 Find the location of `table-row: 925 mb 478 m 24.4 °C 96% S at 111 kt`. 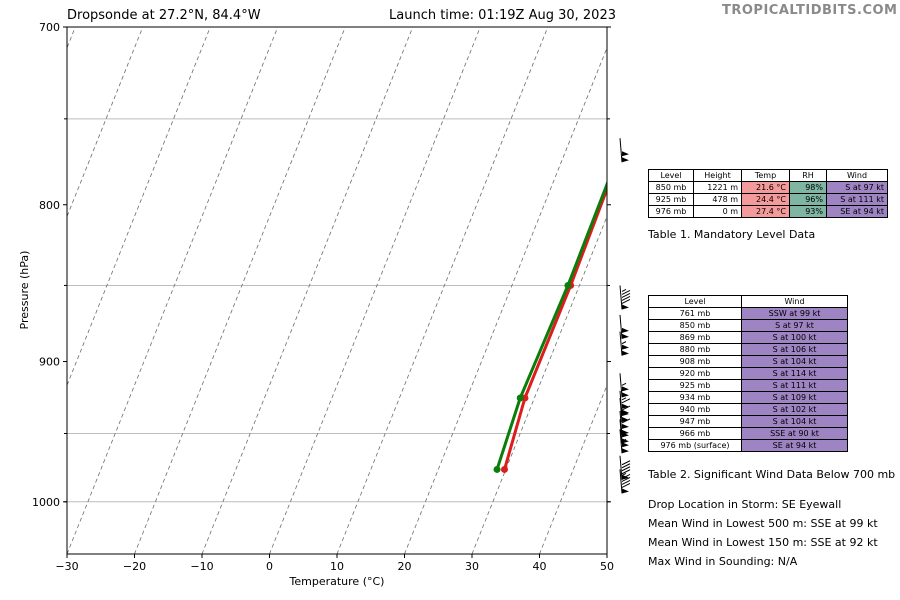

table-row: 925 mb 478 m 24.4 °C 96% S at 111 kt is located at coordinates (768, 199).